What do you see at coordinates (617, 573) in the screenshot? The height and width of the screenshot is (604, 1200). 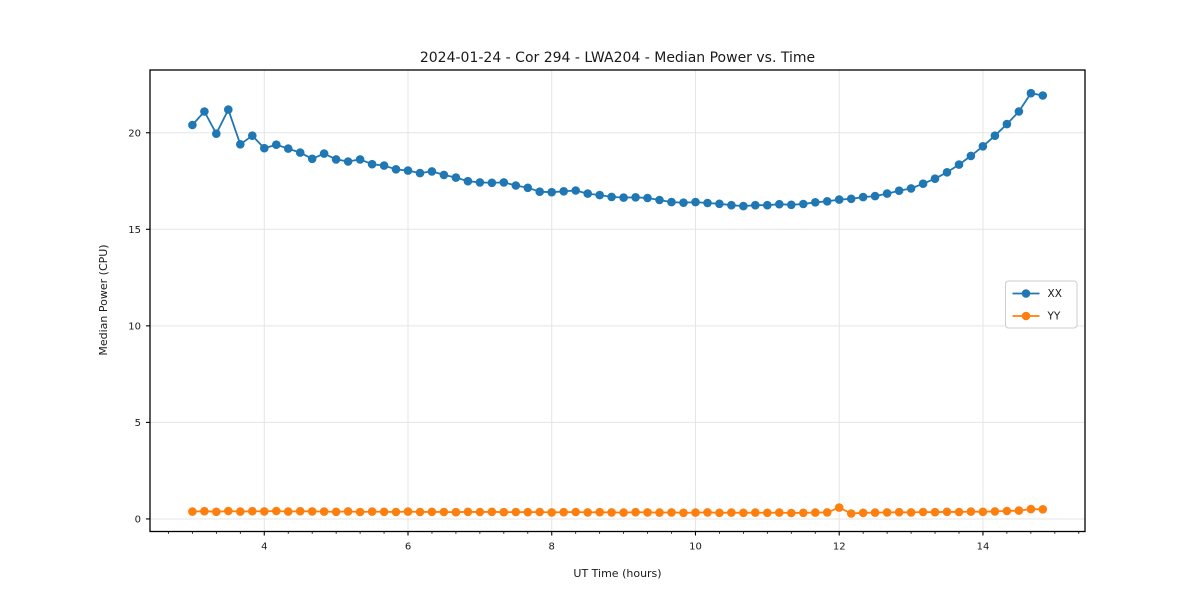 I see `x-axis-label: UT Time (hours)` at bounding box center [617, 573].